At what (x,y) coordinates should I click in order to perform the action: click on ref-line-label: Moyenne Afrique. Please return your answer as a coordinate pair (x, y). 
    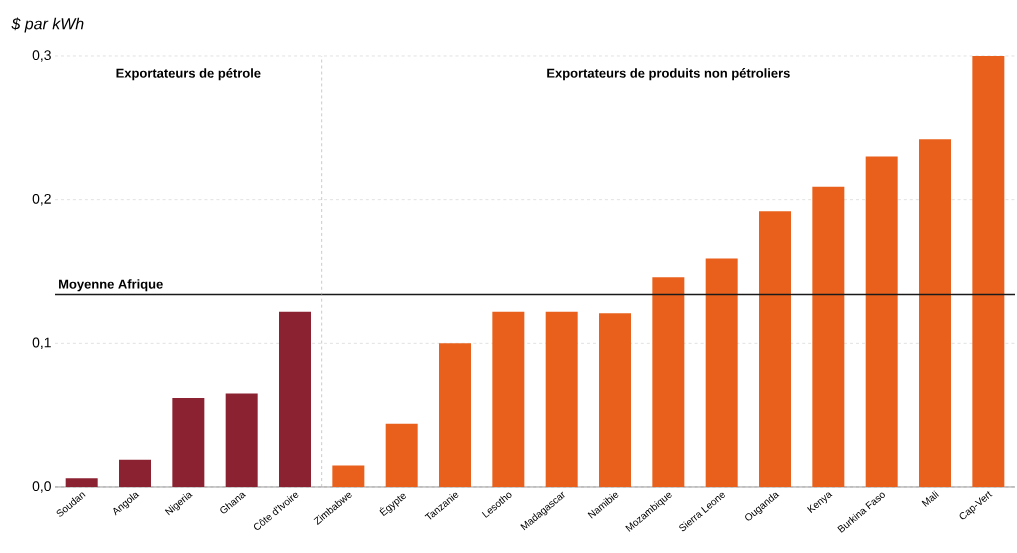
    Looking at the image, I should click on (111, 285).